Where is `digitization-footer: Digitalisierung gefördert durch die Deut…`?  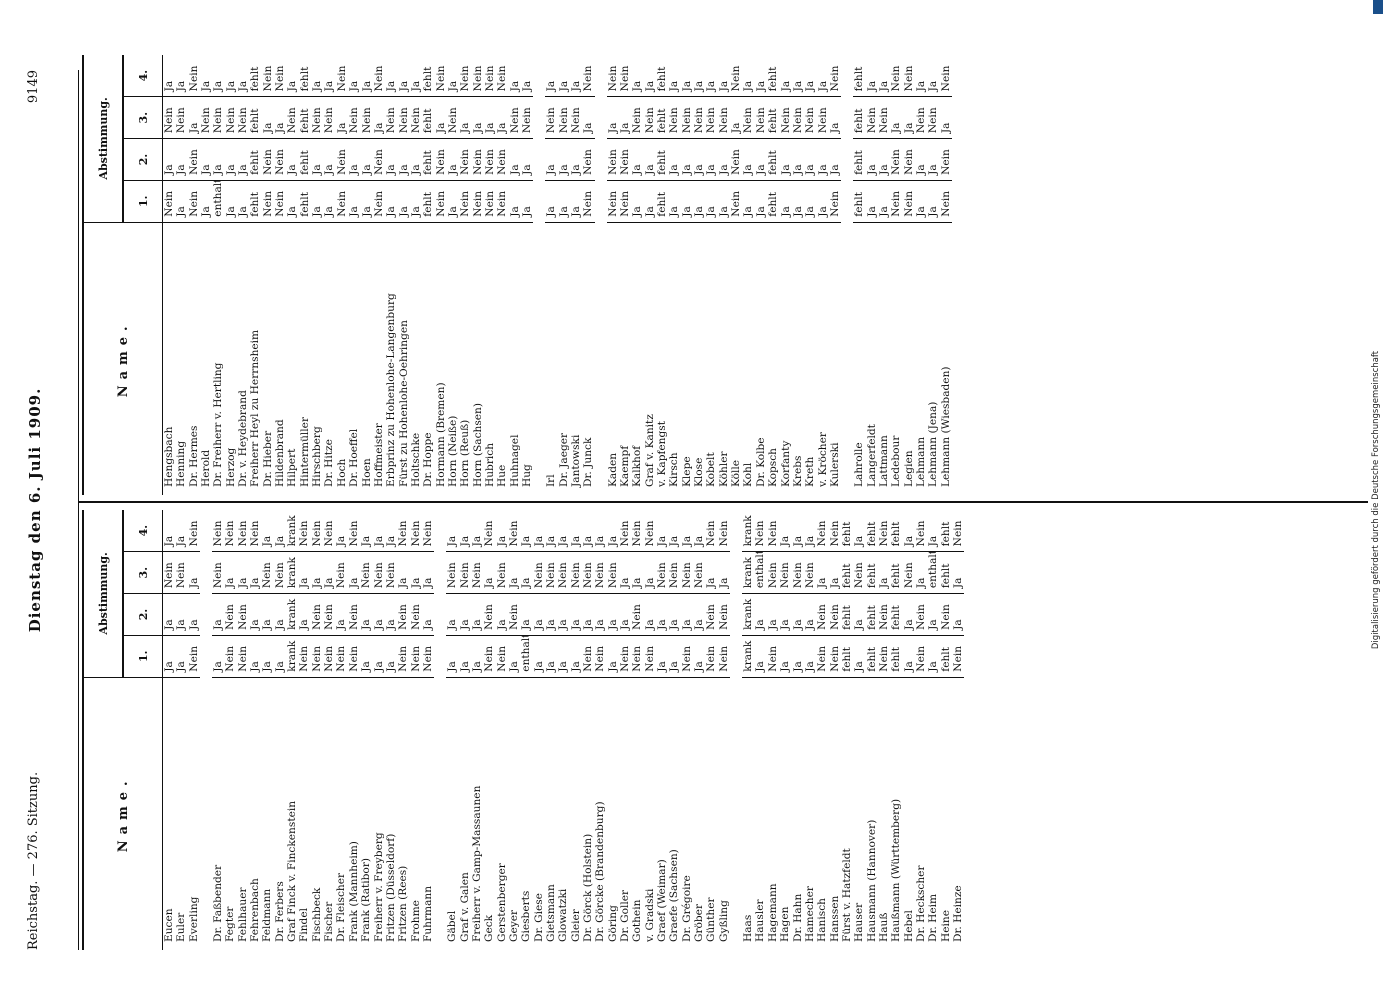
digitization-footer: Digitalisierung gefördert durch die Deut… is located at coordinates (1376, 500).